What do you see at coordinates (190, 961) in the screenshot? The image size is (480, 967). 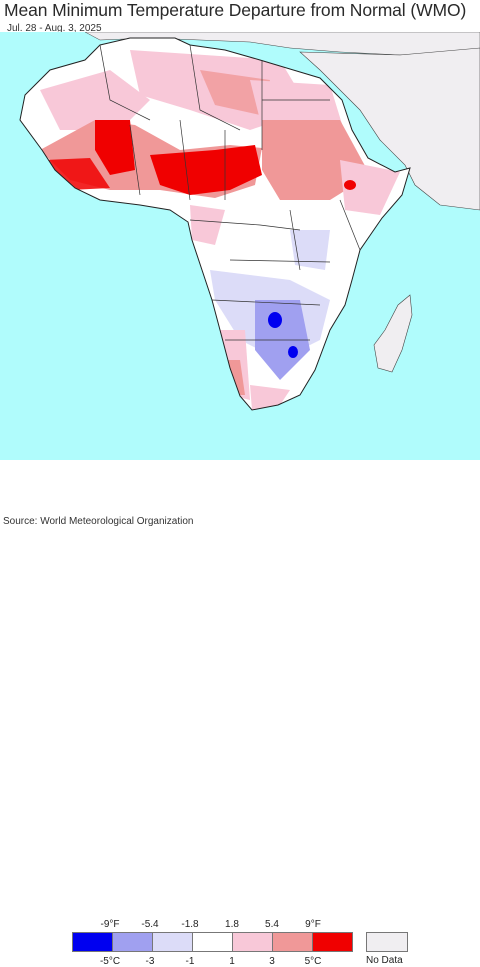 I see `legend-c-tick-3: -1` at bounding box center [190, 961].